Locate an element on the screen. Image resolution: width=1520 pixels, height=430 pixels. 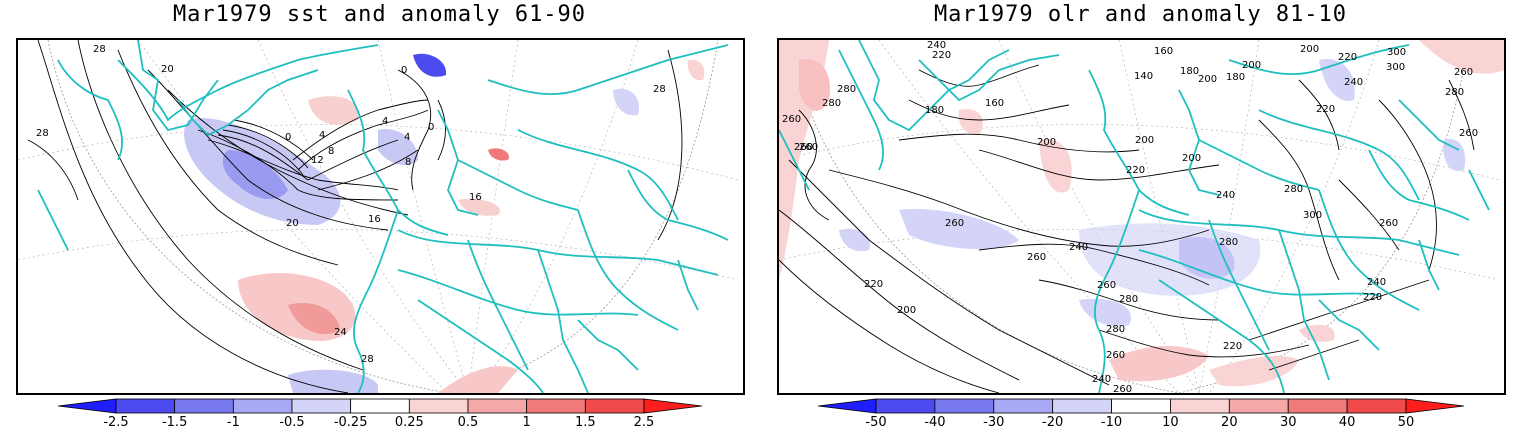
colorbar-tick-label: 40 is located at coordinates (1347, 422).